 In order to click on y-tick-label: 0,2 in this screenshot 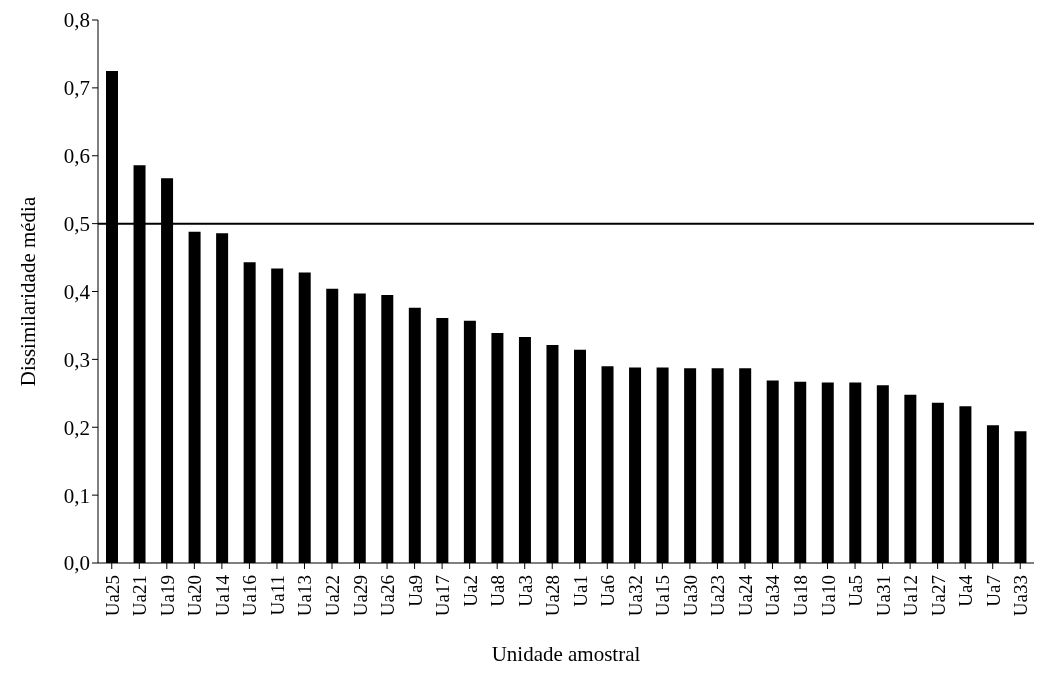, I will do `click(76, 427)`.